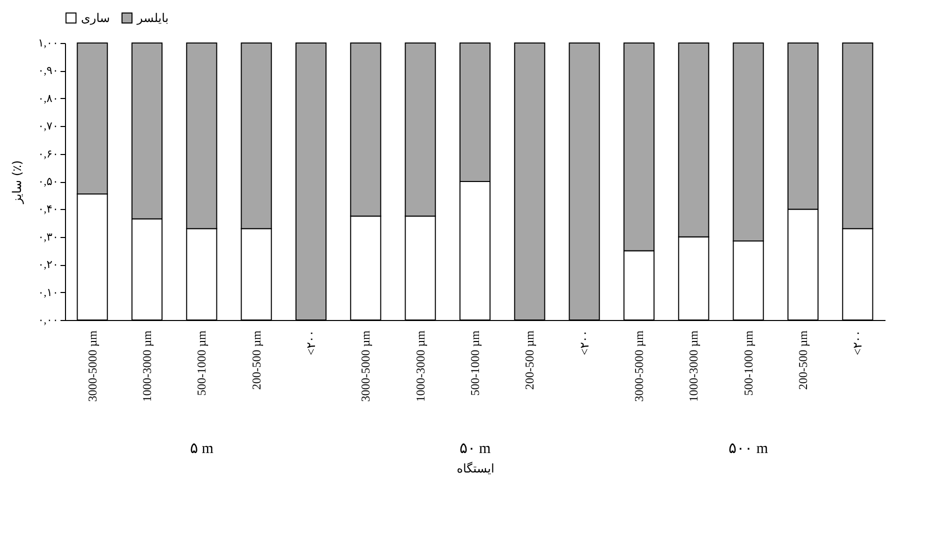 The image size is (945, 552). Describe the element at coordinates (152, 18) in the screenshot. I see `legend-label: بایلسر` at that location.